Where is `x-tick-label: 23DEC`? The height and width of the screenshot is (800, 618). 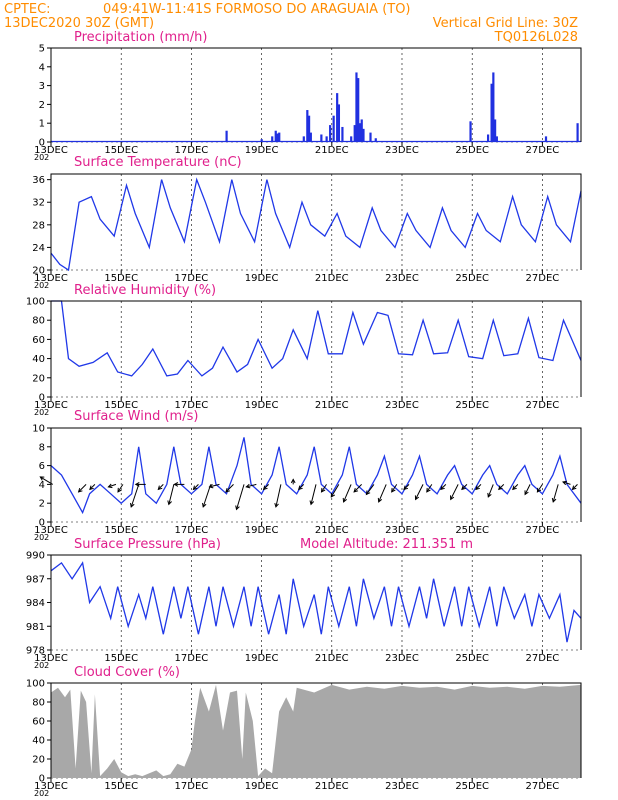 x-tick-label: 23DEC is located at coordinates (402, 150).